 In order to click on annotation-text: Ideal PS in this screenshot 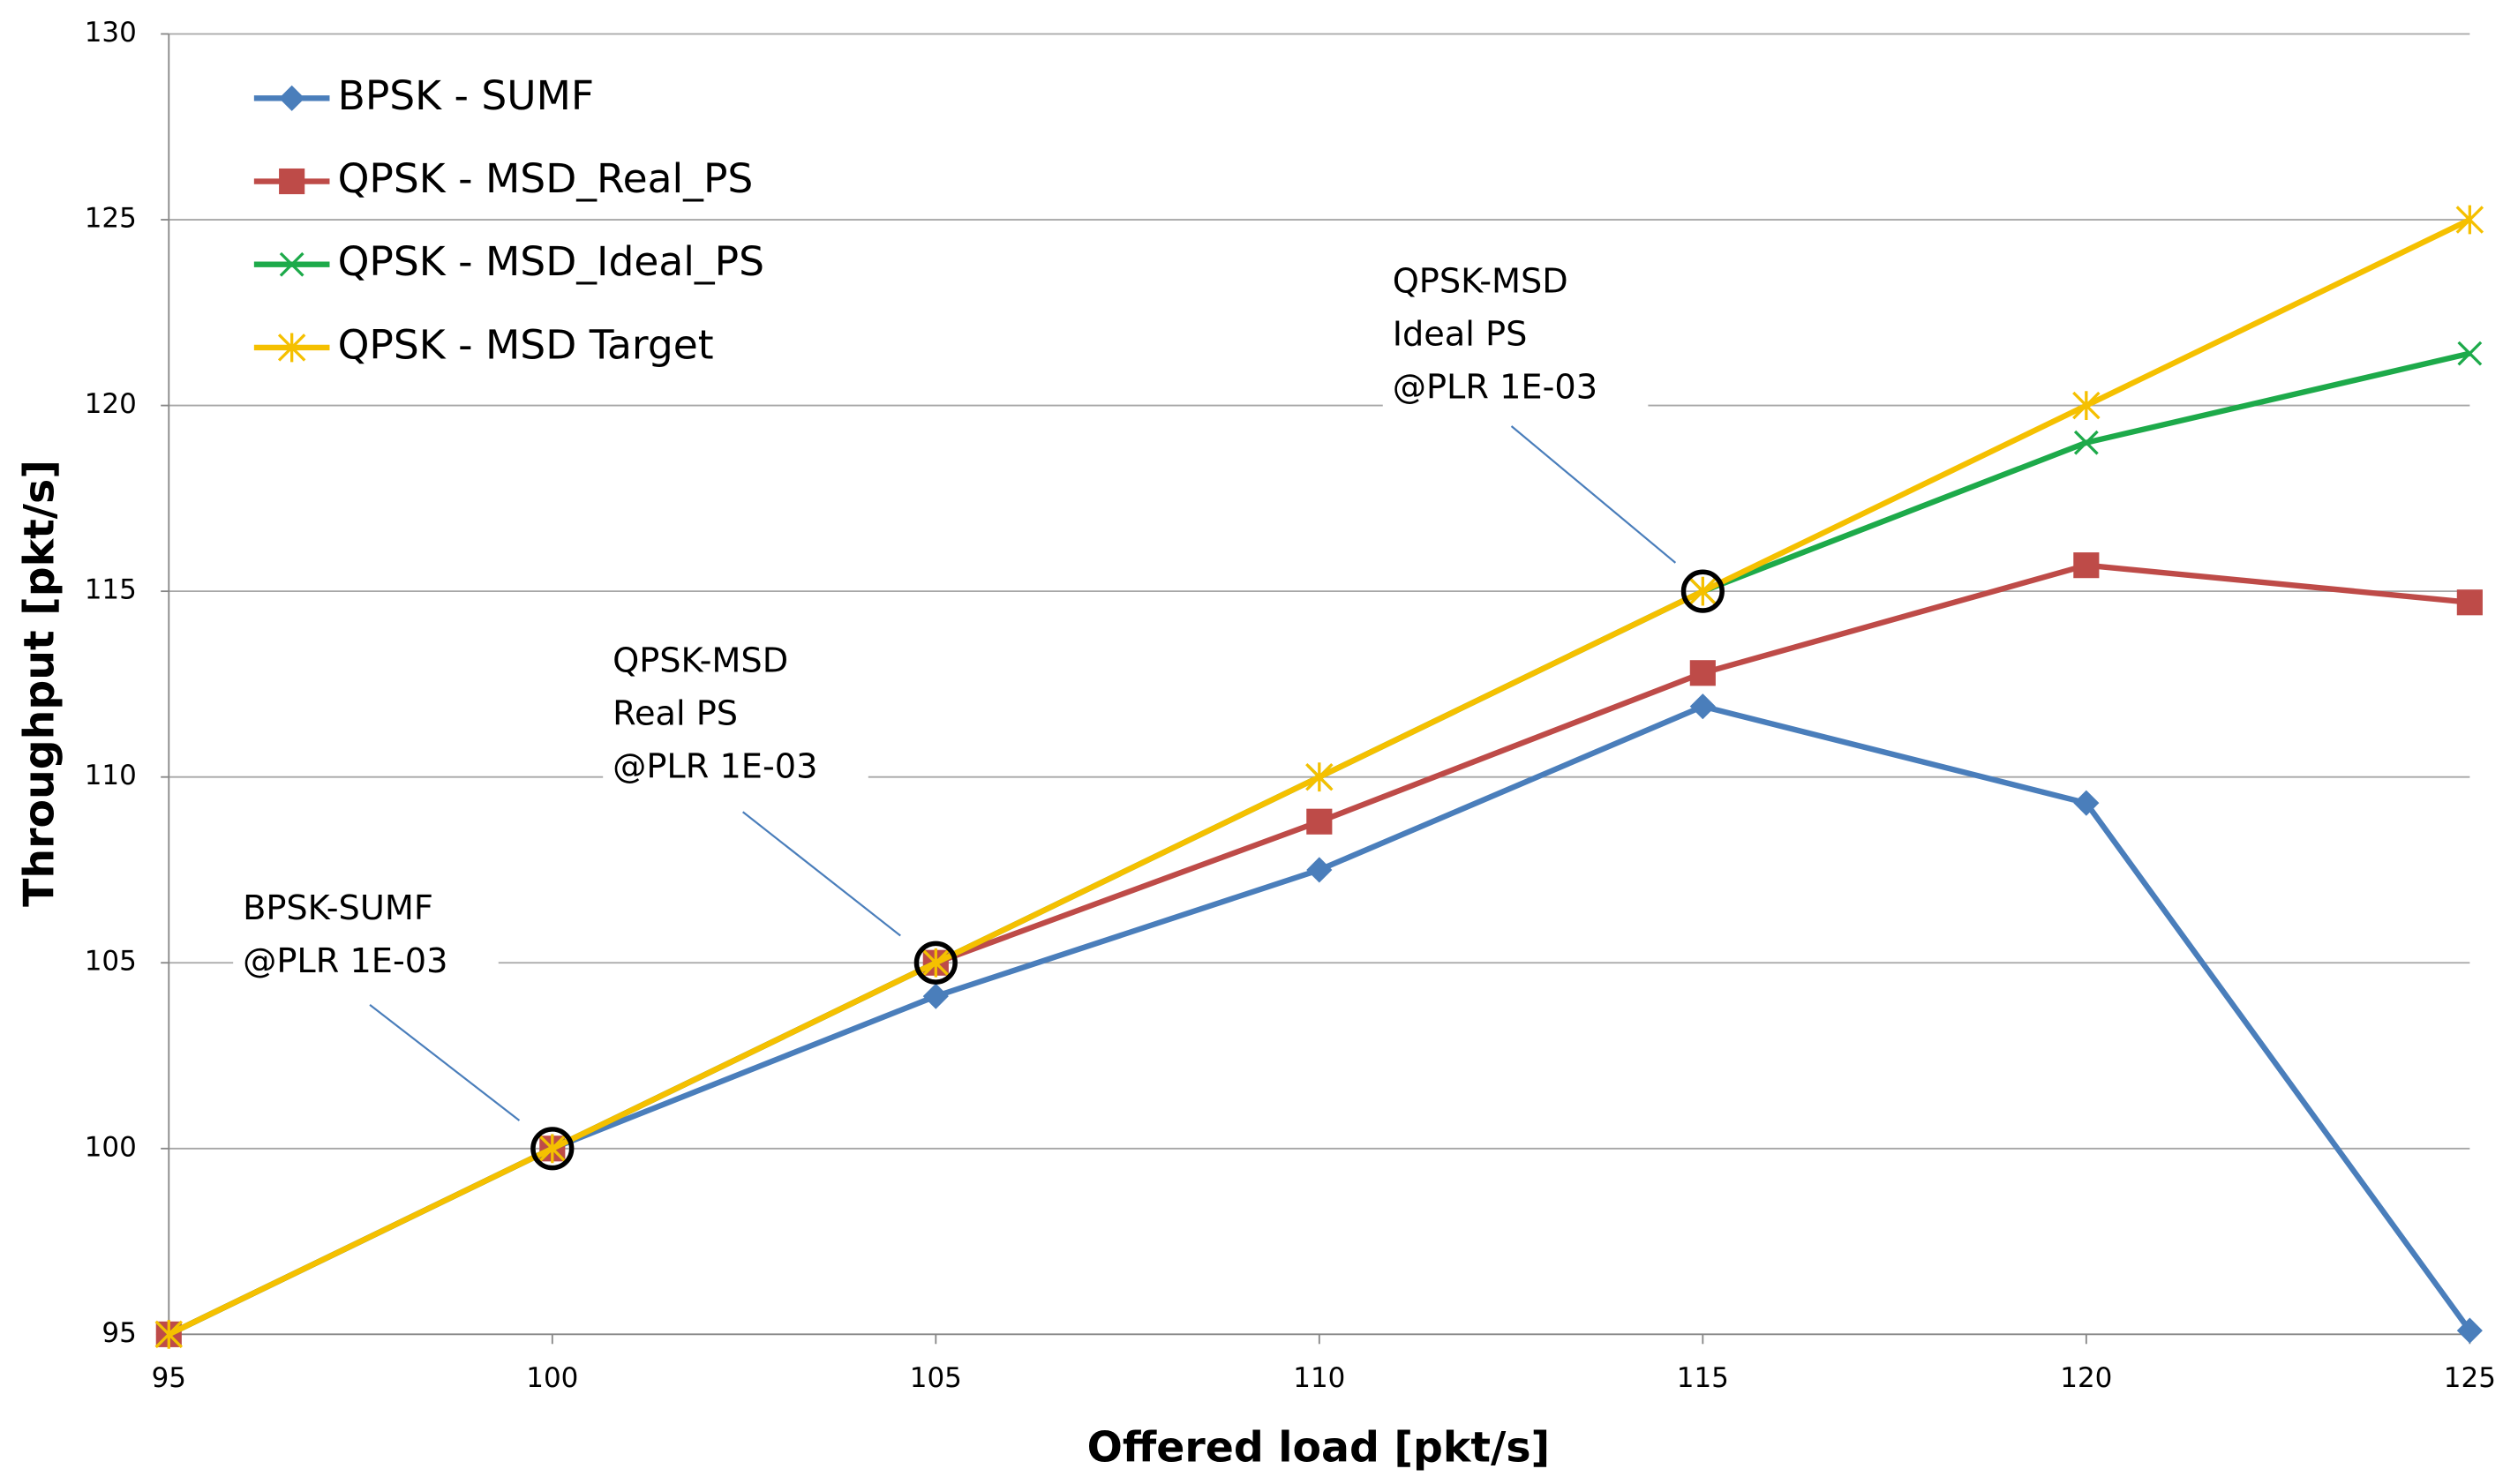, I will do `click(1460, 334)`.